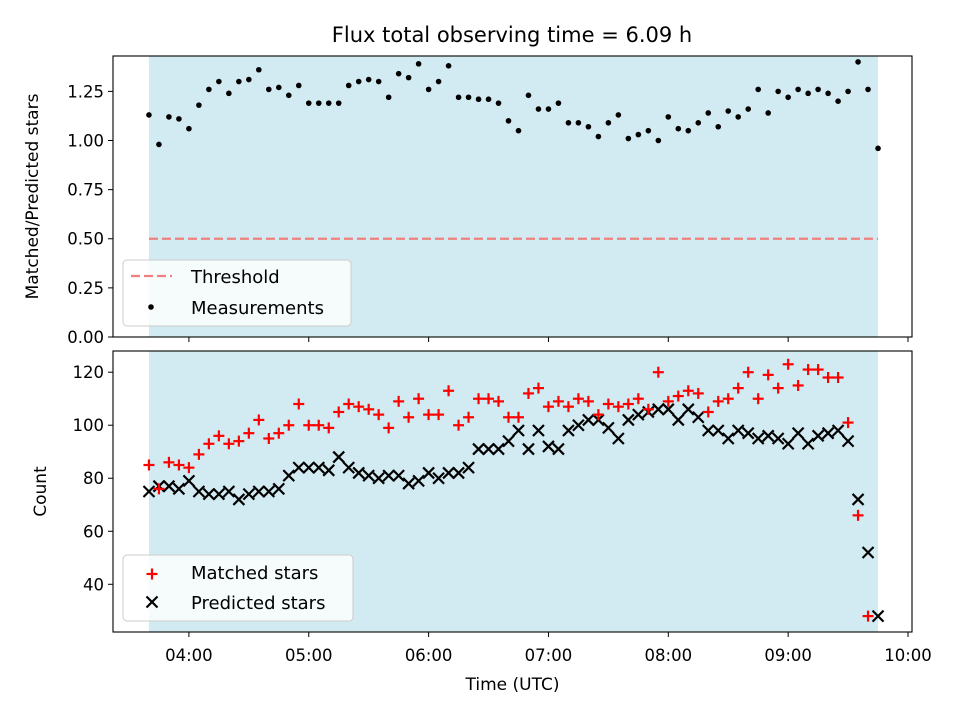 This screenshot has width=960, height=720. I want to click on y-tick-label: 0.25, so click(85, 288).